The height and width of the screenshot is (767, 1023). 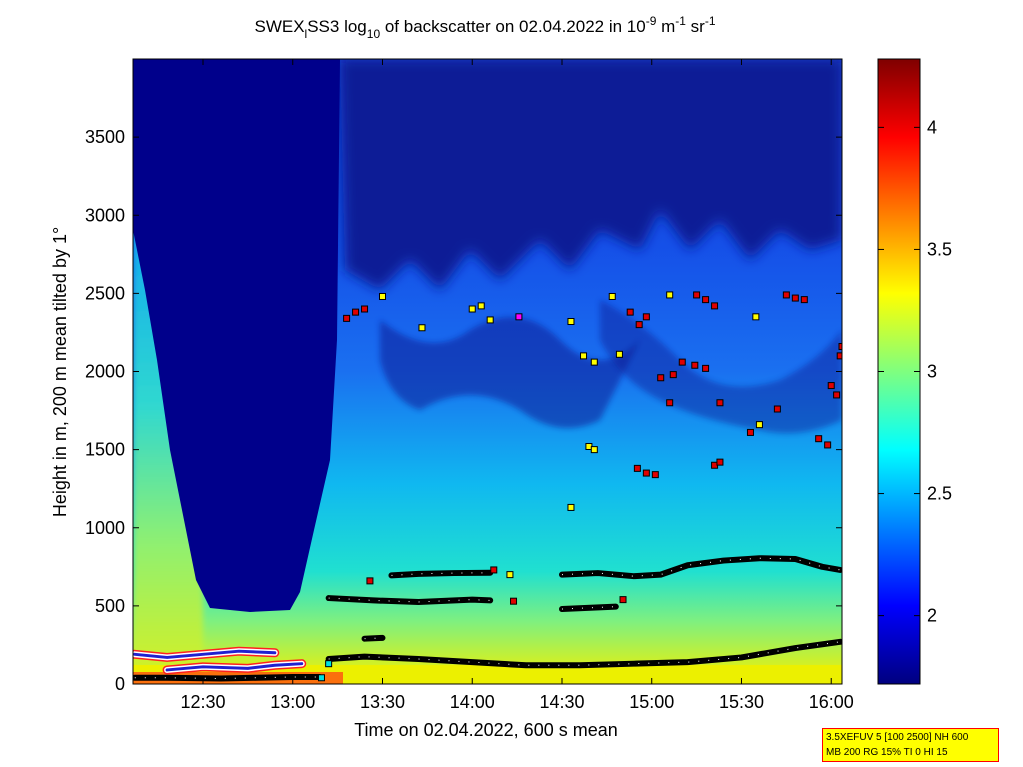 What do you see at coordinates (487, 618) in the screenshot?
I see `cloud-layers` at bounding box center [487, 618].